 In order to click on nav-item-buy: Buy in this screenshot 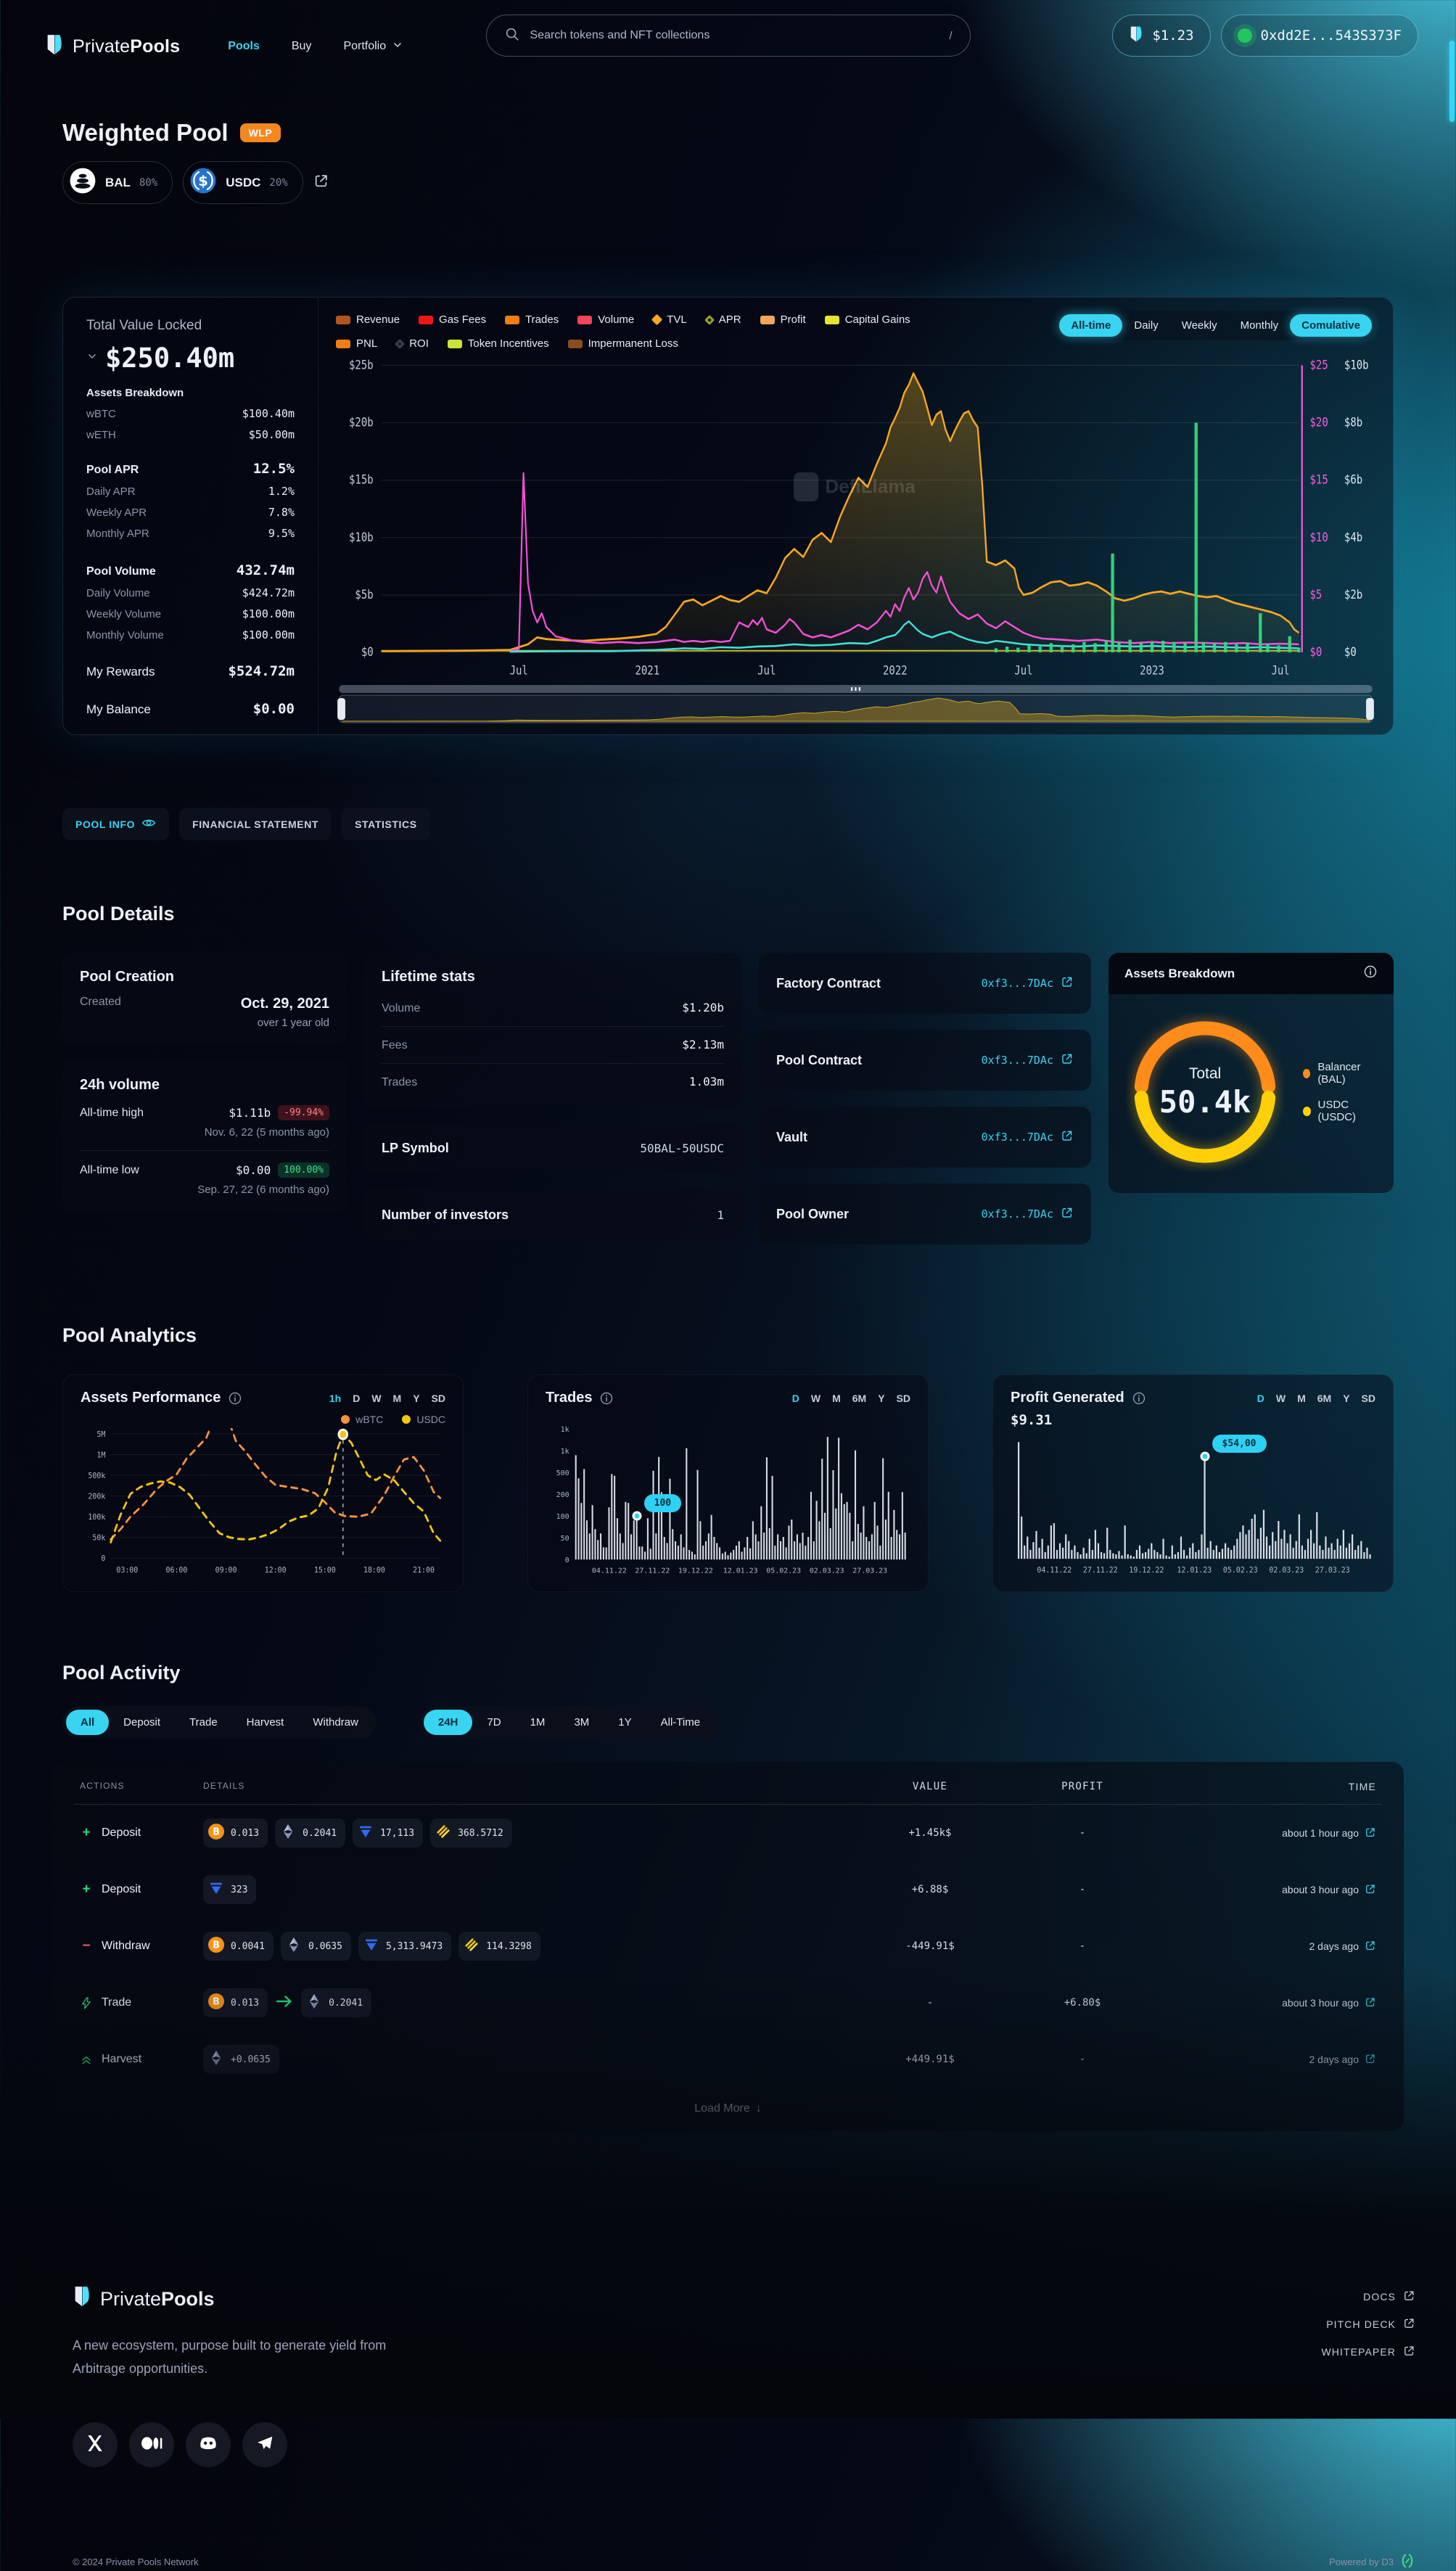, I will do `click(301, 46)`.